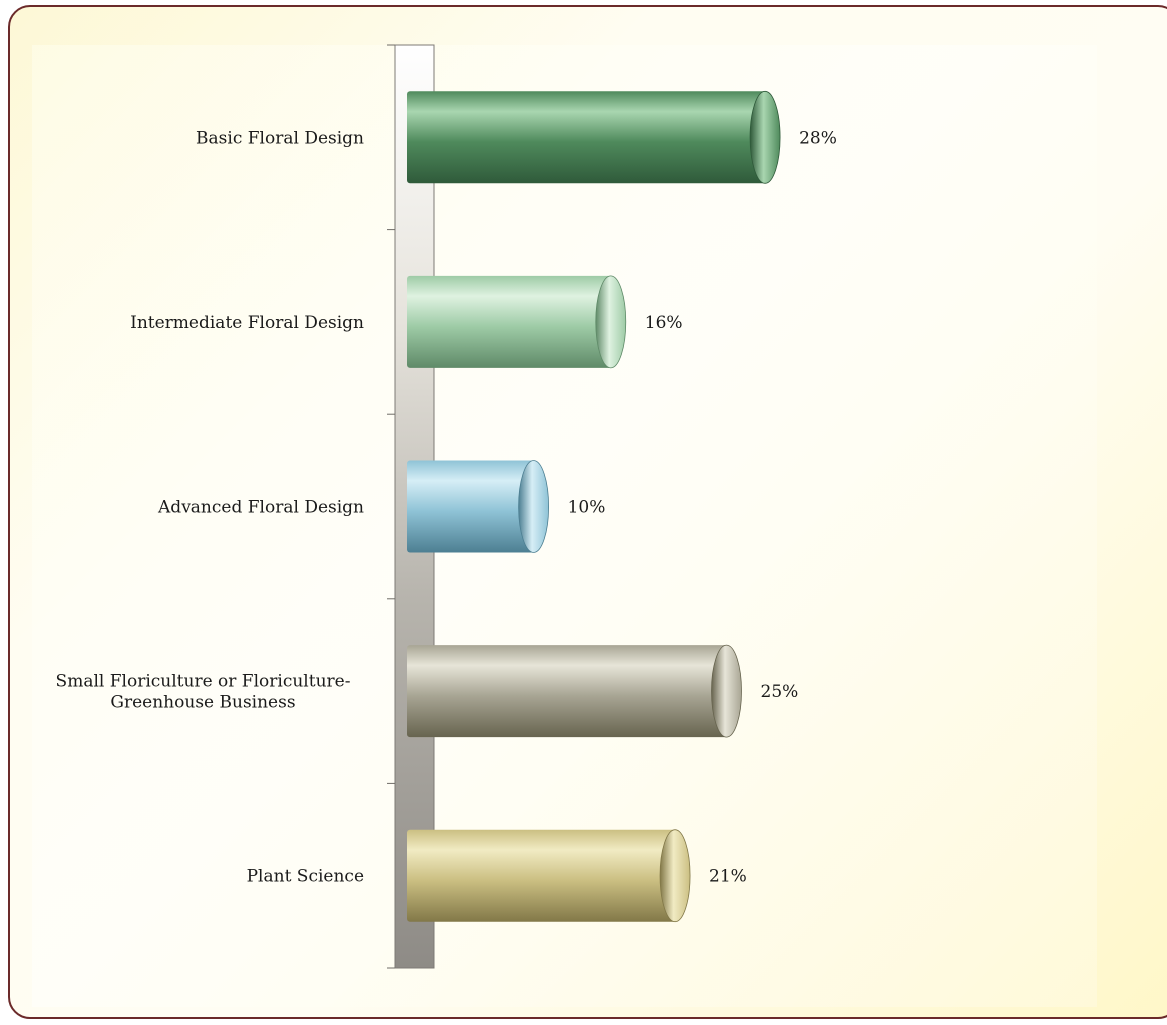 This screenshot has height=1025, width=1167. I want to click on category-label-line: Intermediate Floral Design, so click(247, 323).